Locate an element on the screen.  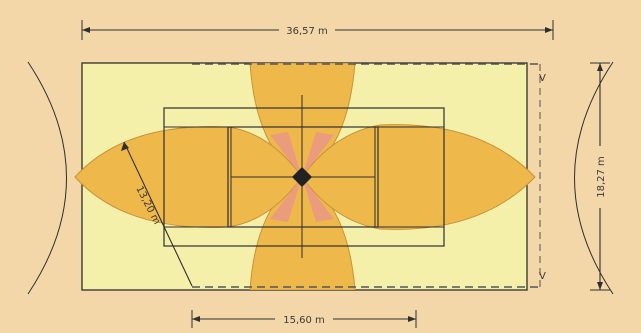
center-marker is located at coordinates (302, 177).